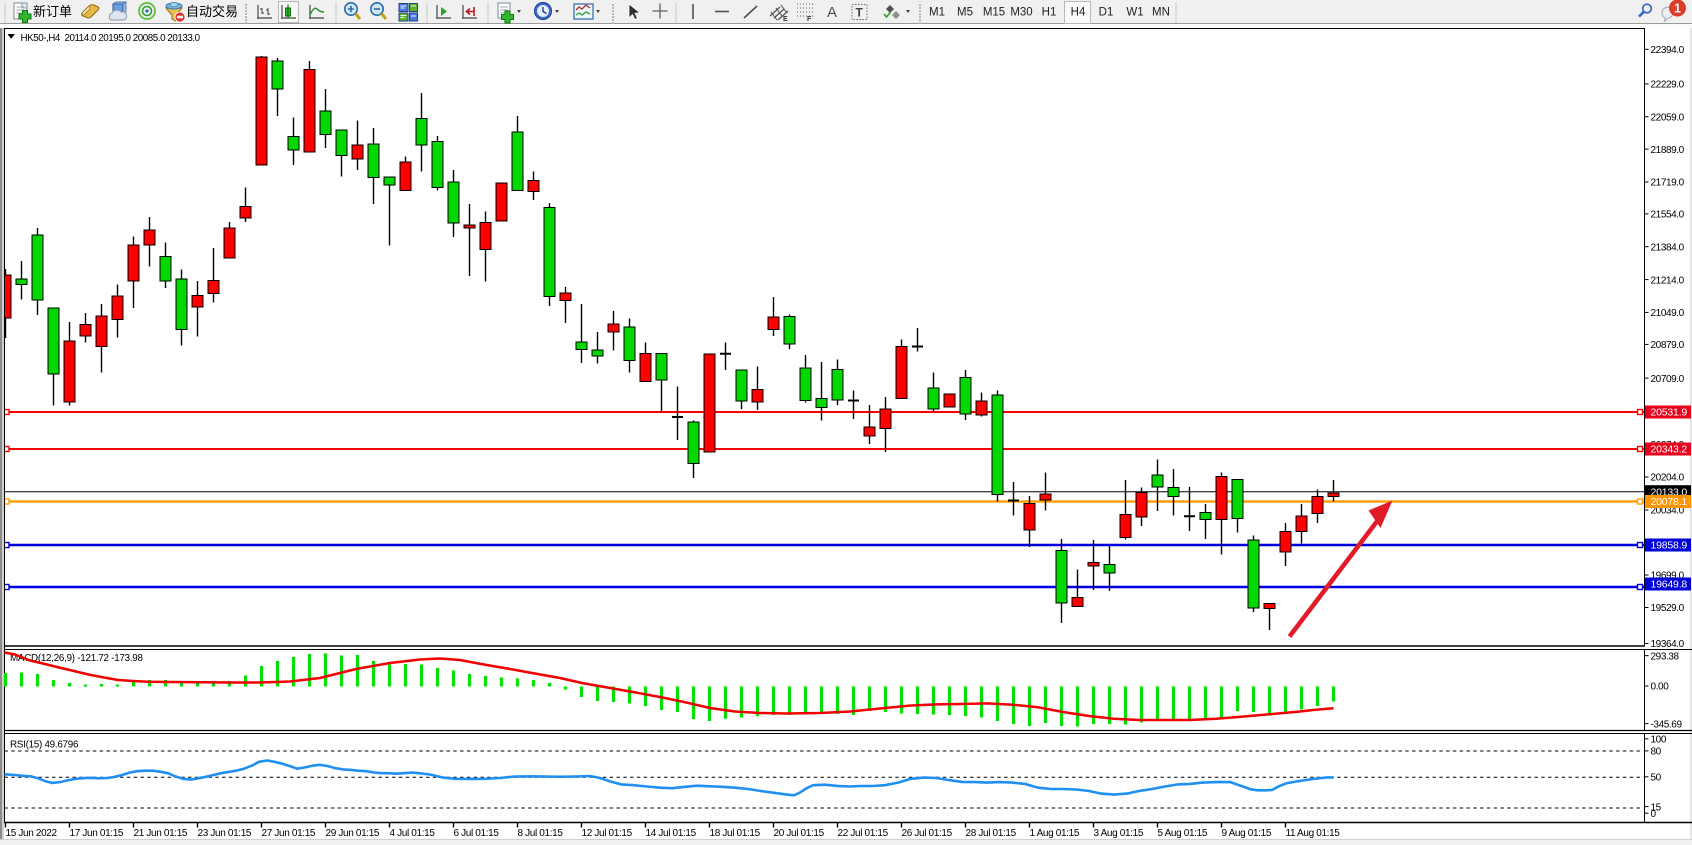 This screenshot has width=1692, height=845. Describe the element at coordinates (1668, 117) in the screenshot. I see `svg-text: 22059.0` at that location.